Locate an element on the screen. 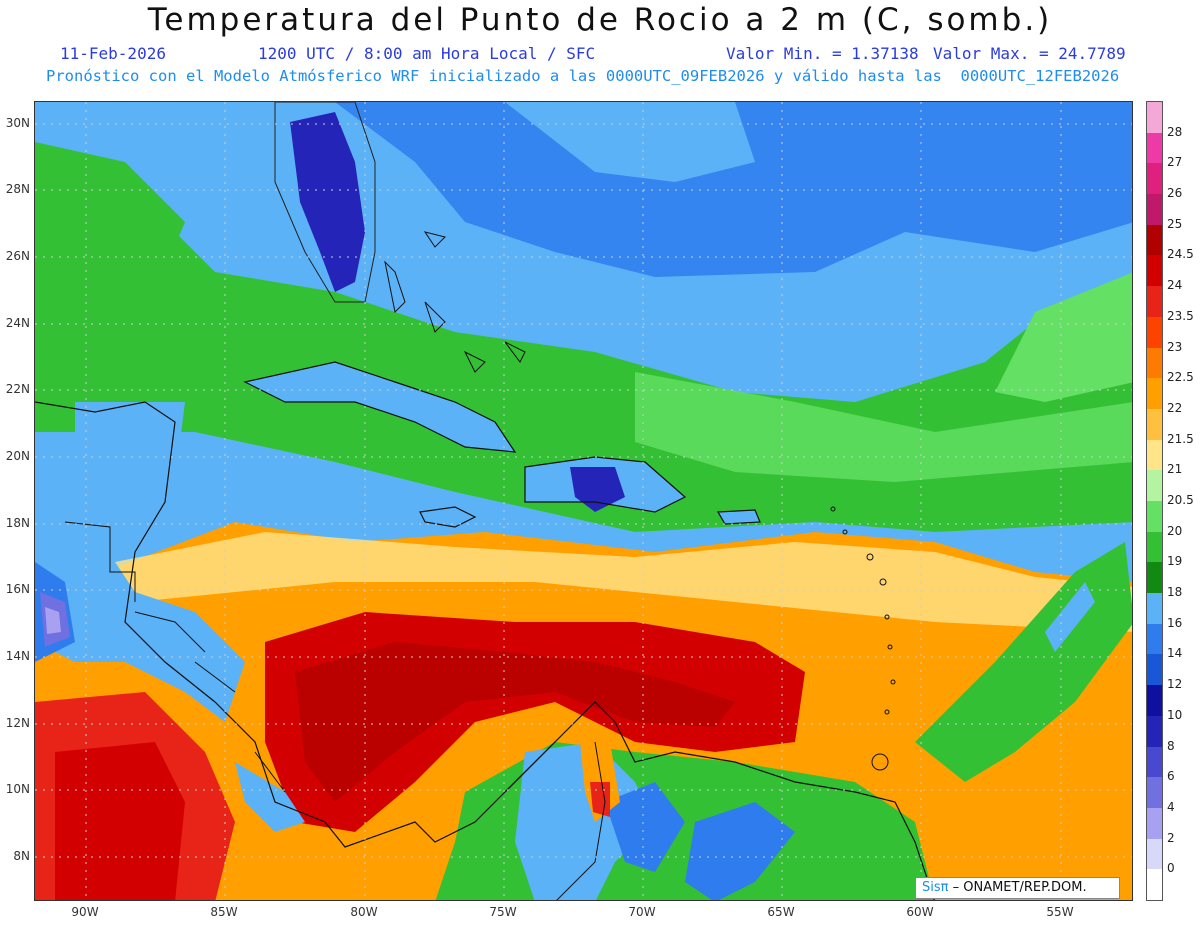  credit-box: Sisπ – ONAMET/REP.DOM. is located at coordinates (1017, 888).